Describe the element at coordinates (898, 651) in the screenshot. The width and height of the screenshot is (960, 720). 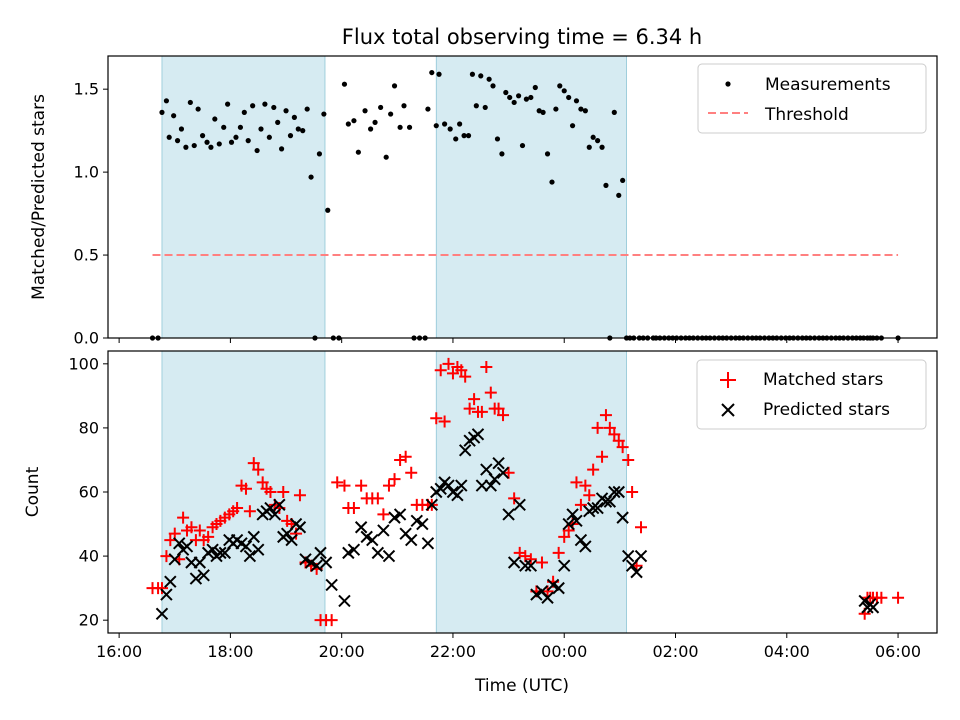
I see `x-tick-label: 06:00` at that location.